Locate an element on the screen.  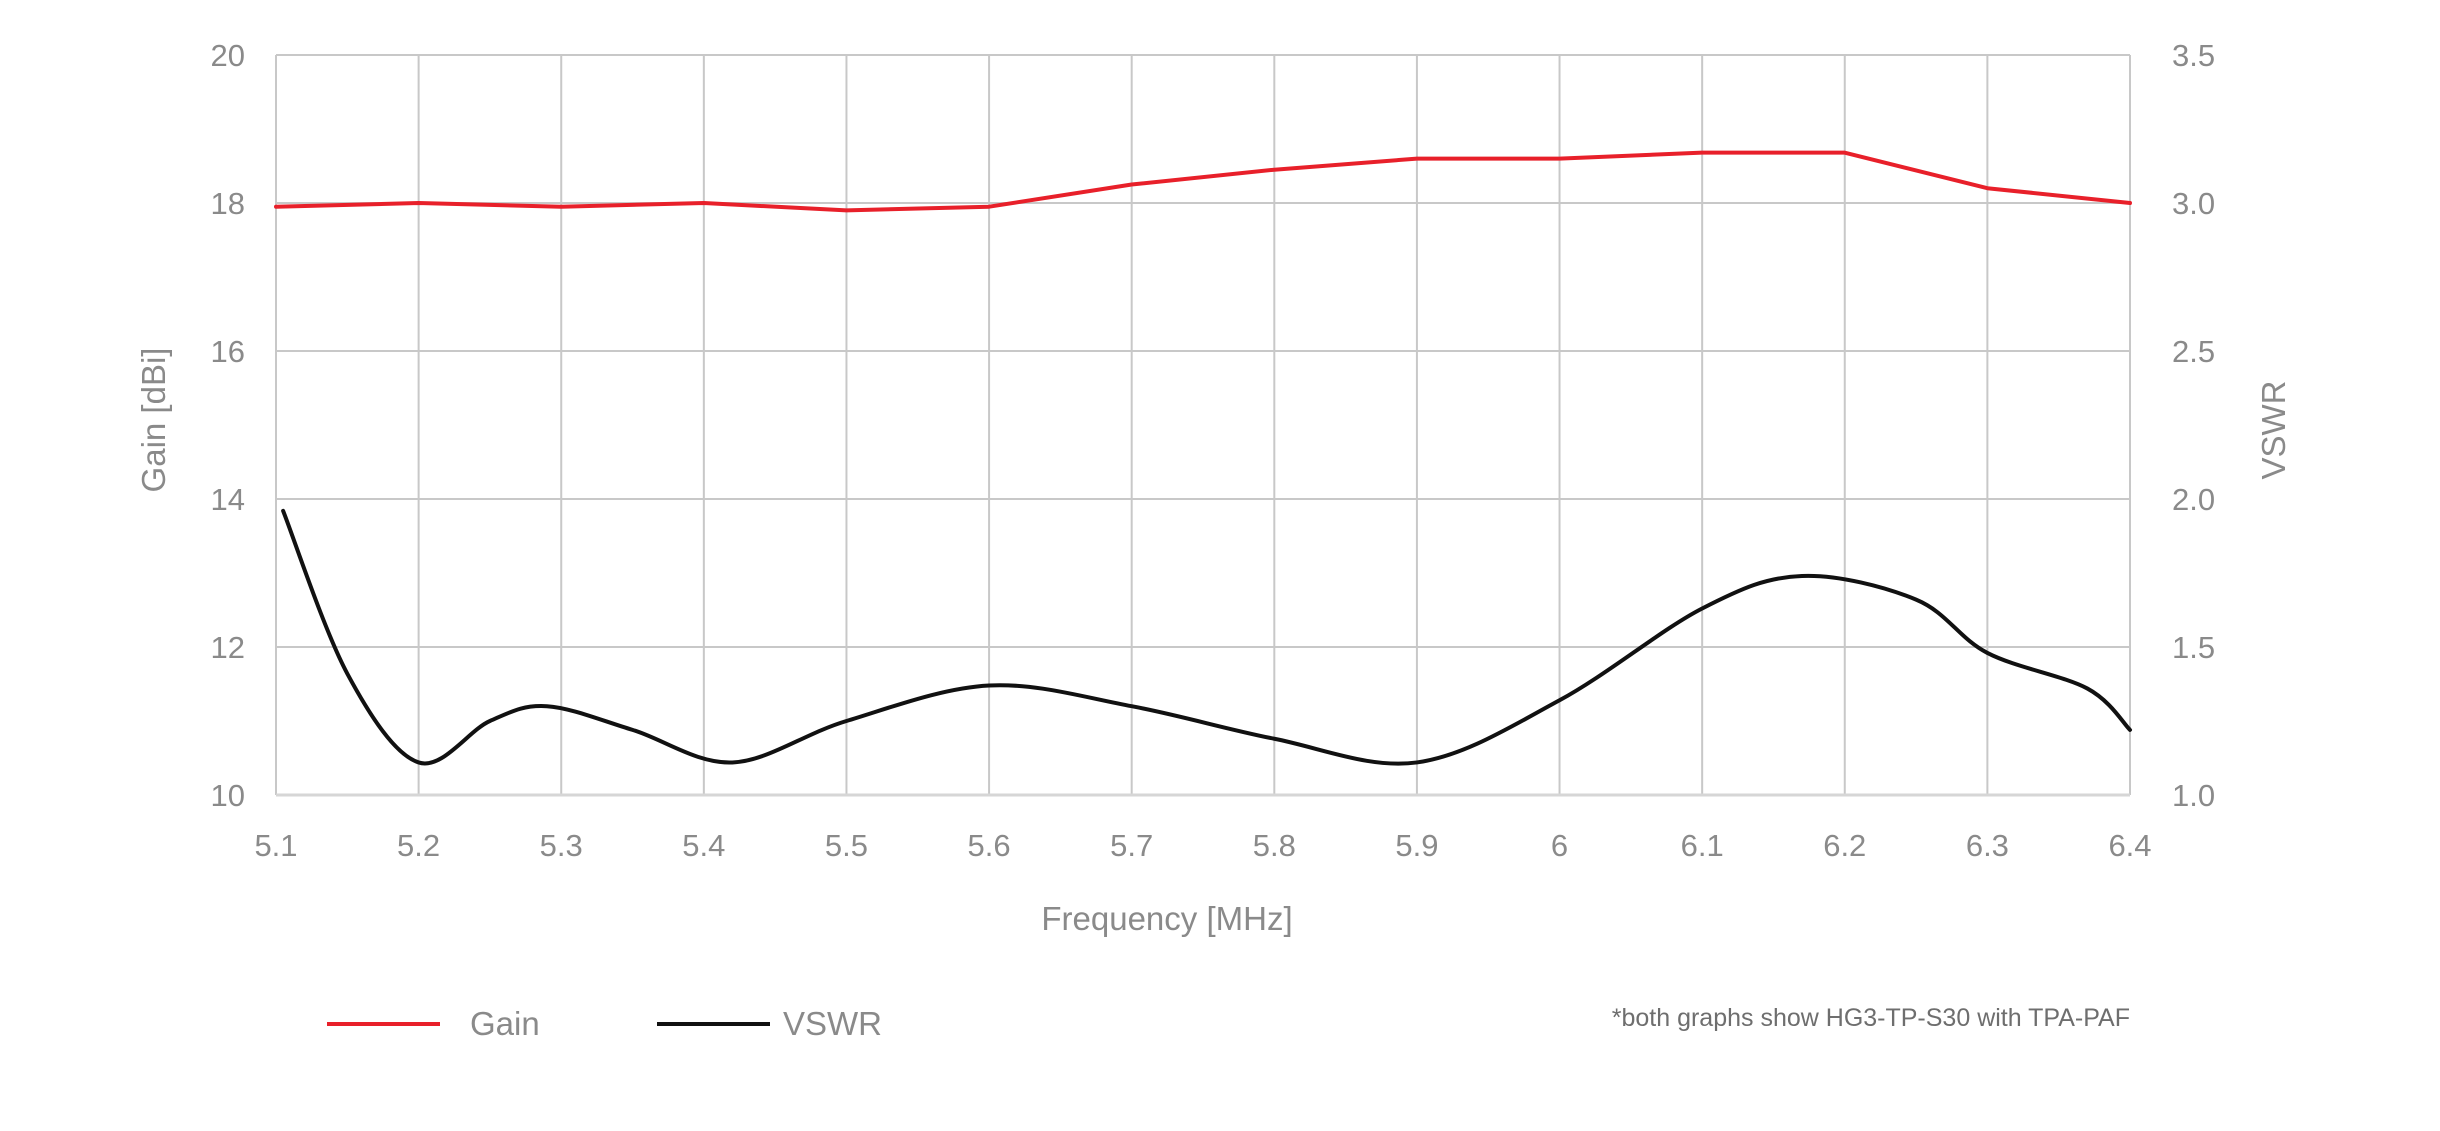
legend-label-gain: Gain is located at coordinates (505, 1023).